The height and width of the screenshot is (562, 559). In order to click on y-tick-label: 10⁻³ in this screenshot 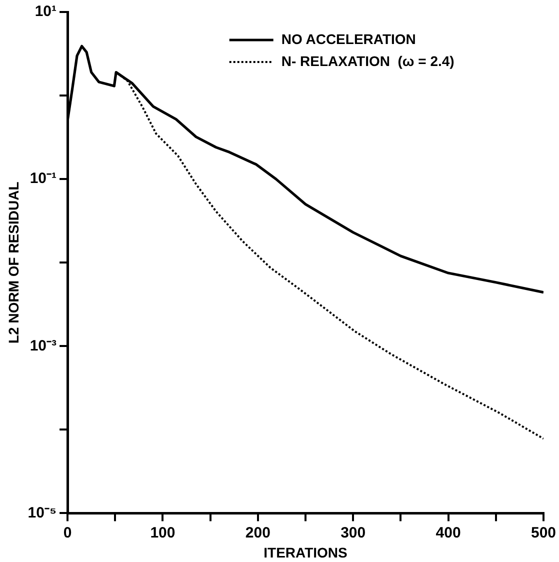, I will do `click(43, 345)`.